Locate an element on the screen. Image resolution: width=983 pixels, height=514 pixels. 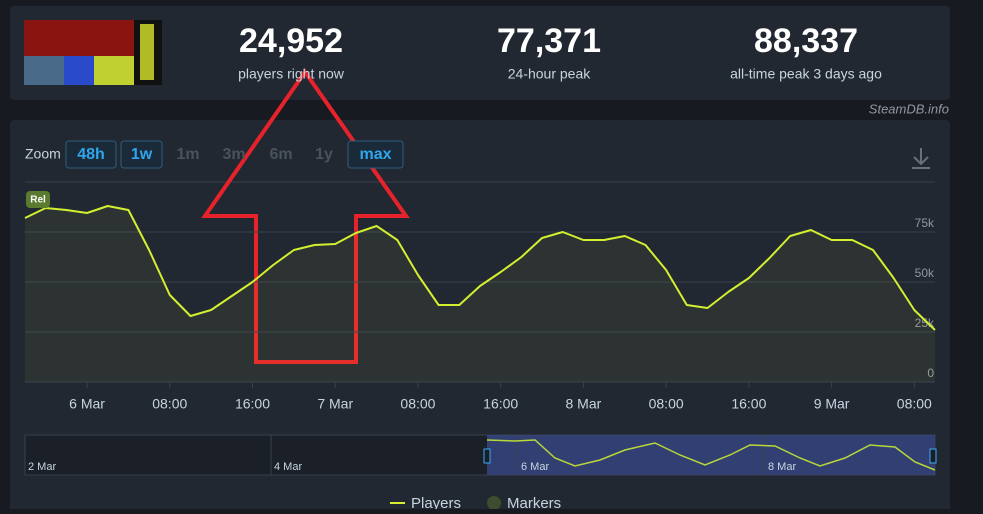
marker-badge is located at coordinates (38, 199).